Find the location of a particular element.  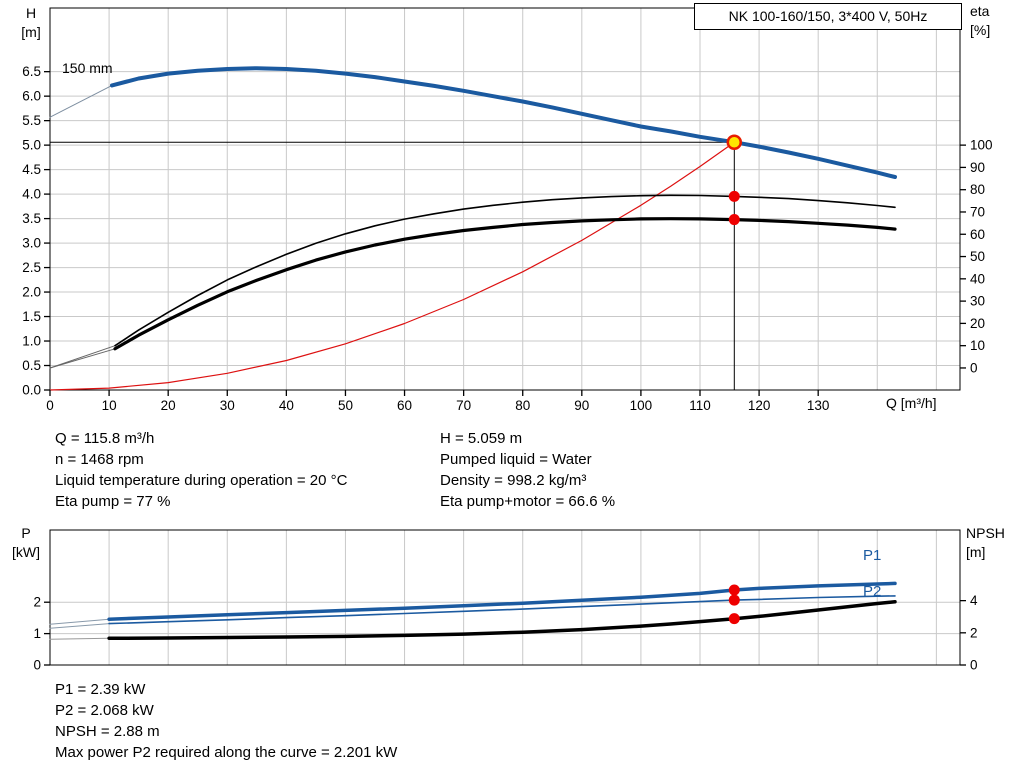

npsh-axis-label: NPSH [m] is located at coordinates (993, 543).